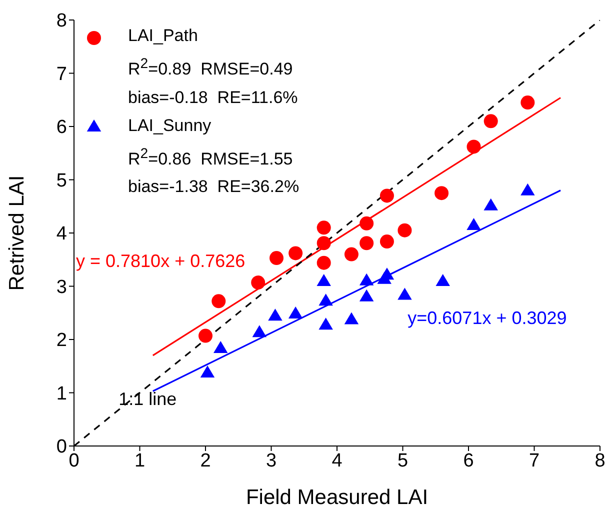  Describe the element at coordinates (163, 35) in the screenshot. I see `legend-label: LAI_Path` at that location.